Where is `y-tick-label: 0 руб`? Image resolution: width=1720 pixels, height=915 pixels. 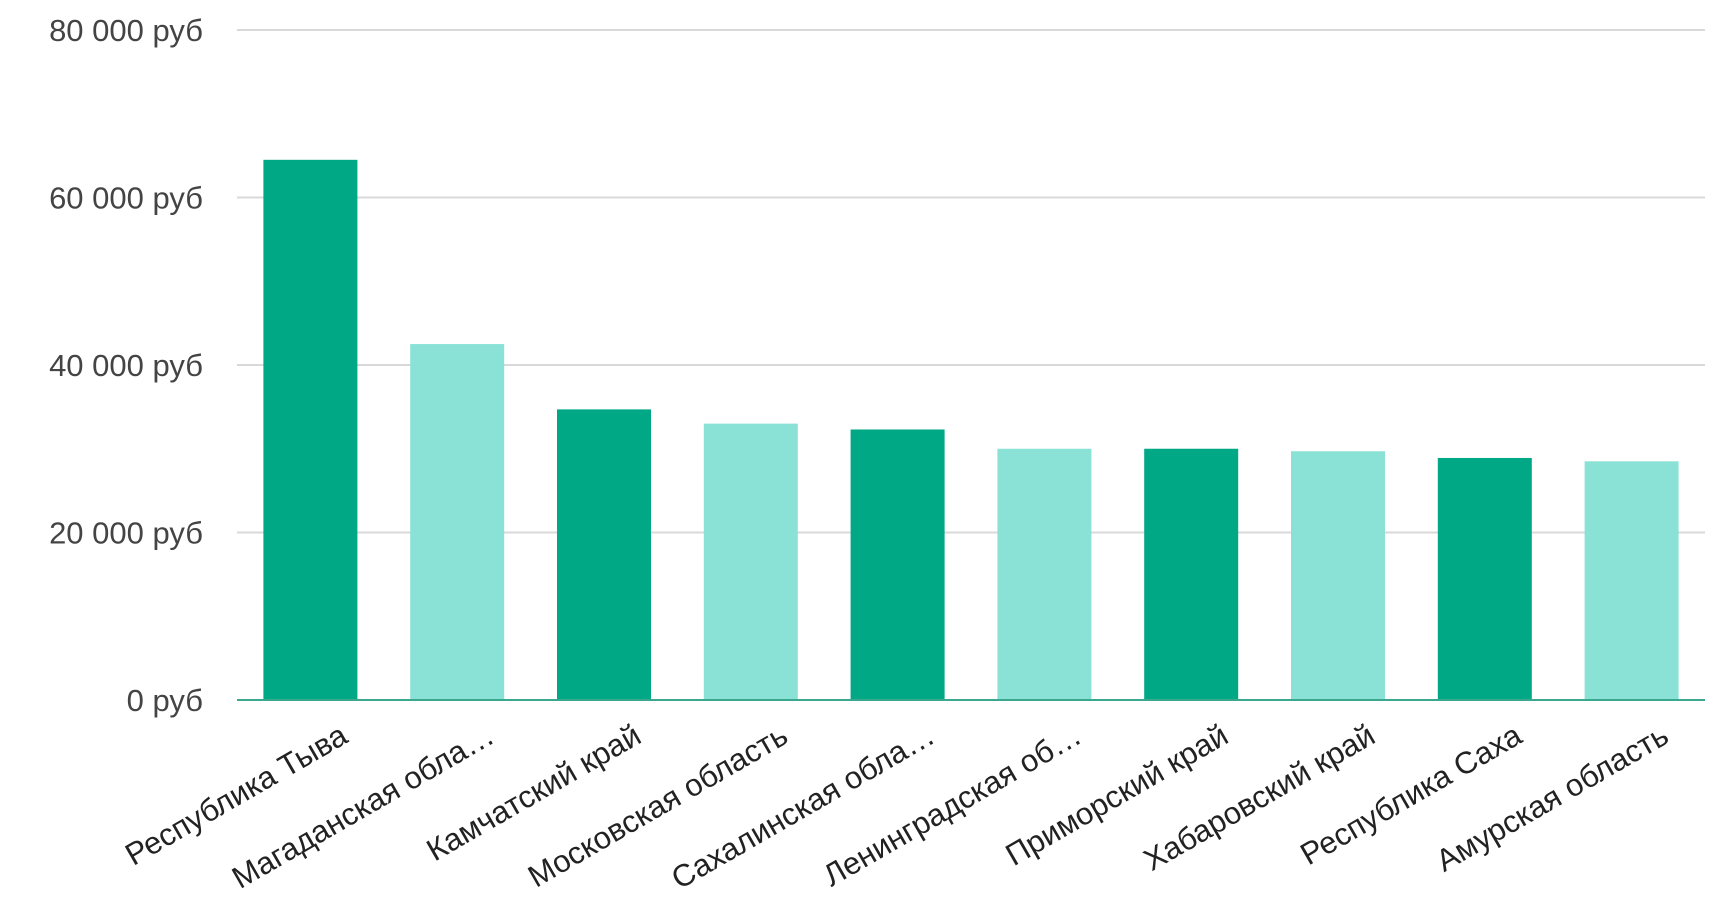
y-tick-label: 0 руб is located at coordinates (165, 700).